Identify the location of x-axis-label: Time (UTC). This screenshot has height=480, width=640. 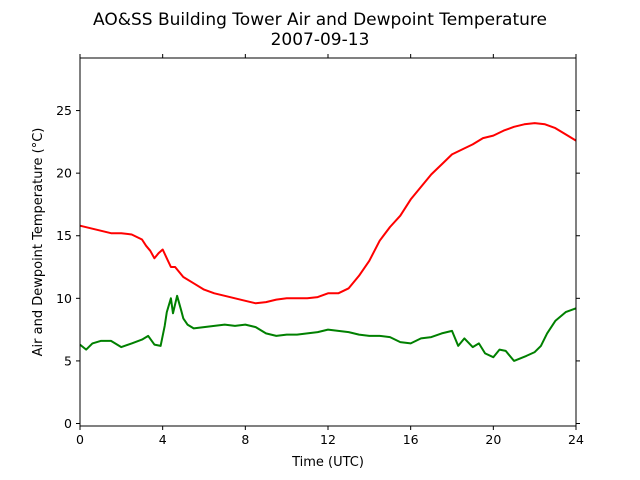
(327, 462).